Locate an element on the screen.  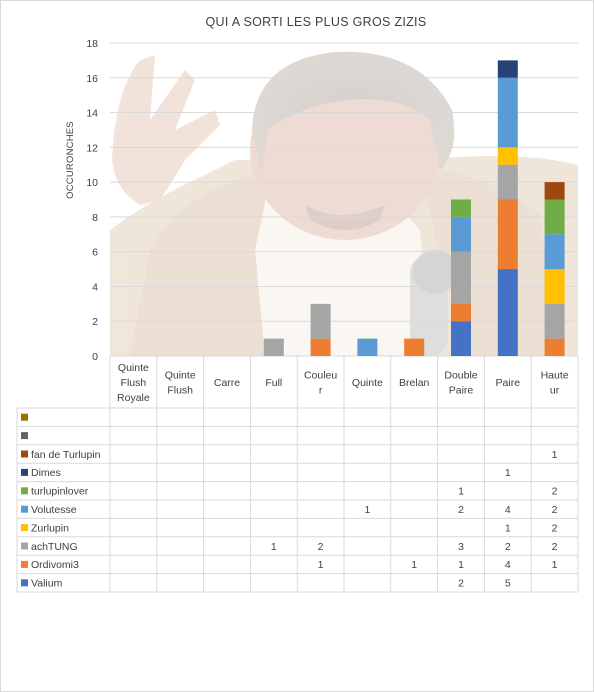
category-label: Paire is located at coordinates (508, 383).